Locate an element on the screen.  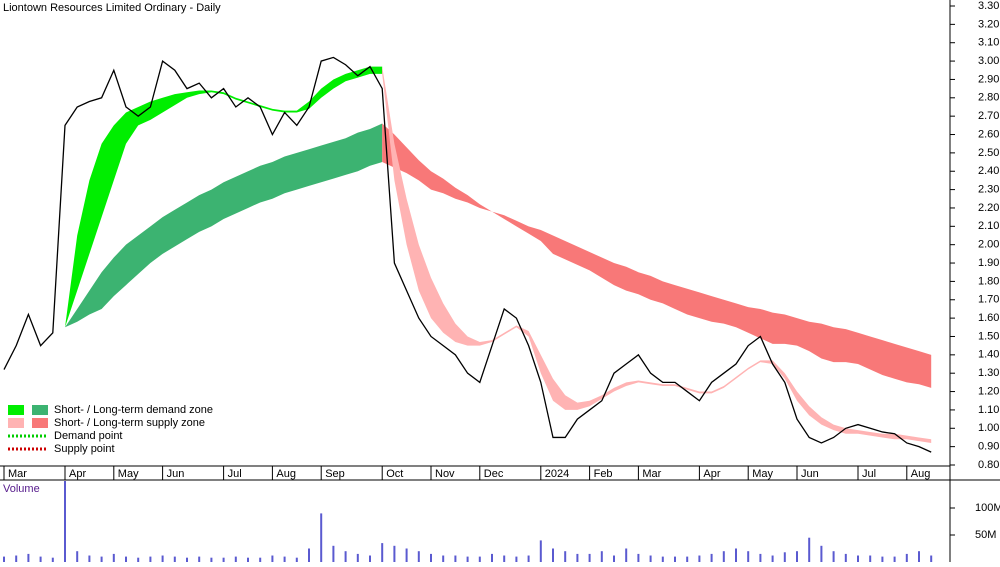
x-tick-label: 2024 is located at coordinates (557, 474).